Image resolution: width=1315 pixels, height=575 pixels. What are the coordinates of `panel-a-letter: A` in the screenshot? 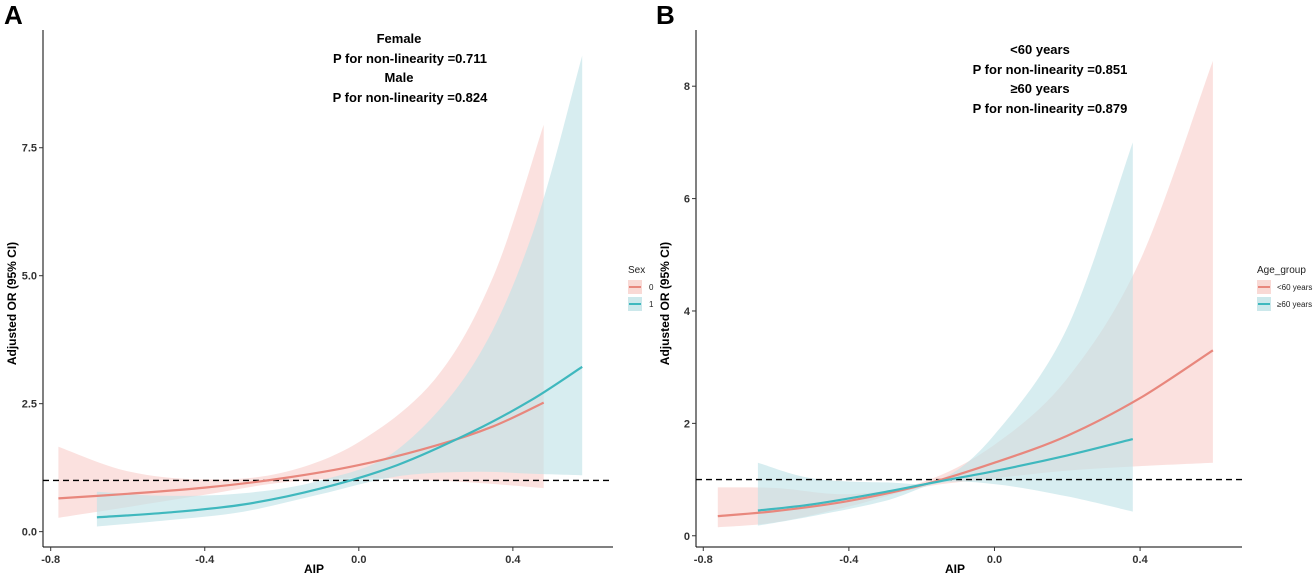 It's located at (13, 15).